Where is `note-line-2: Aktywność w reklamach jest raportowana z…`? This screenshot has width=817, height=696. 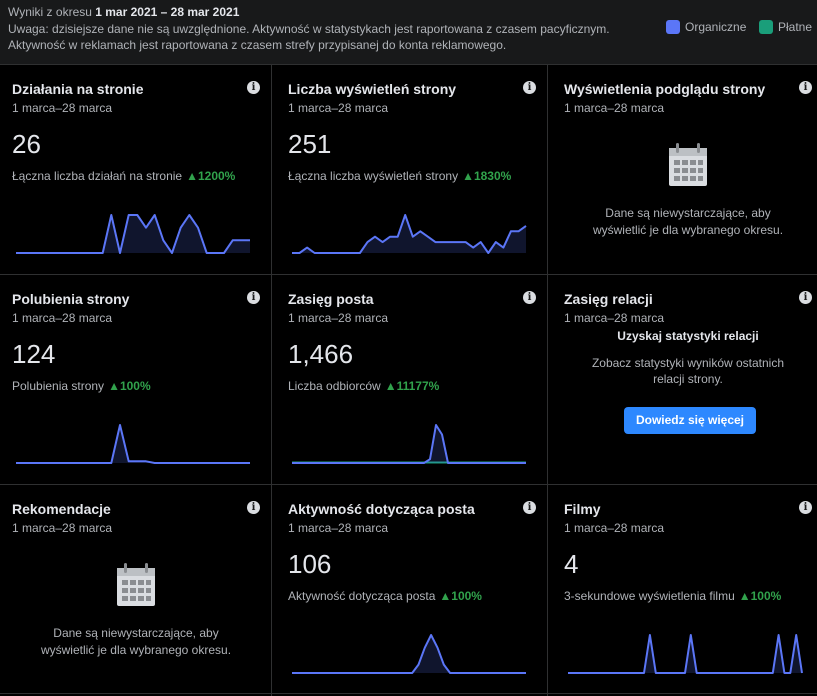 note-line-2: Aktywność w reklamach jest raportowana z… is located at coordinates (257, 45).